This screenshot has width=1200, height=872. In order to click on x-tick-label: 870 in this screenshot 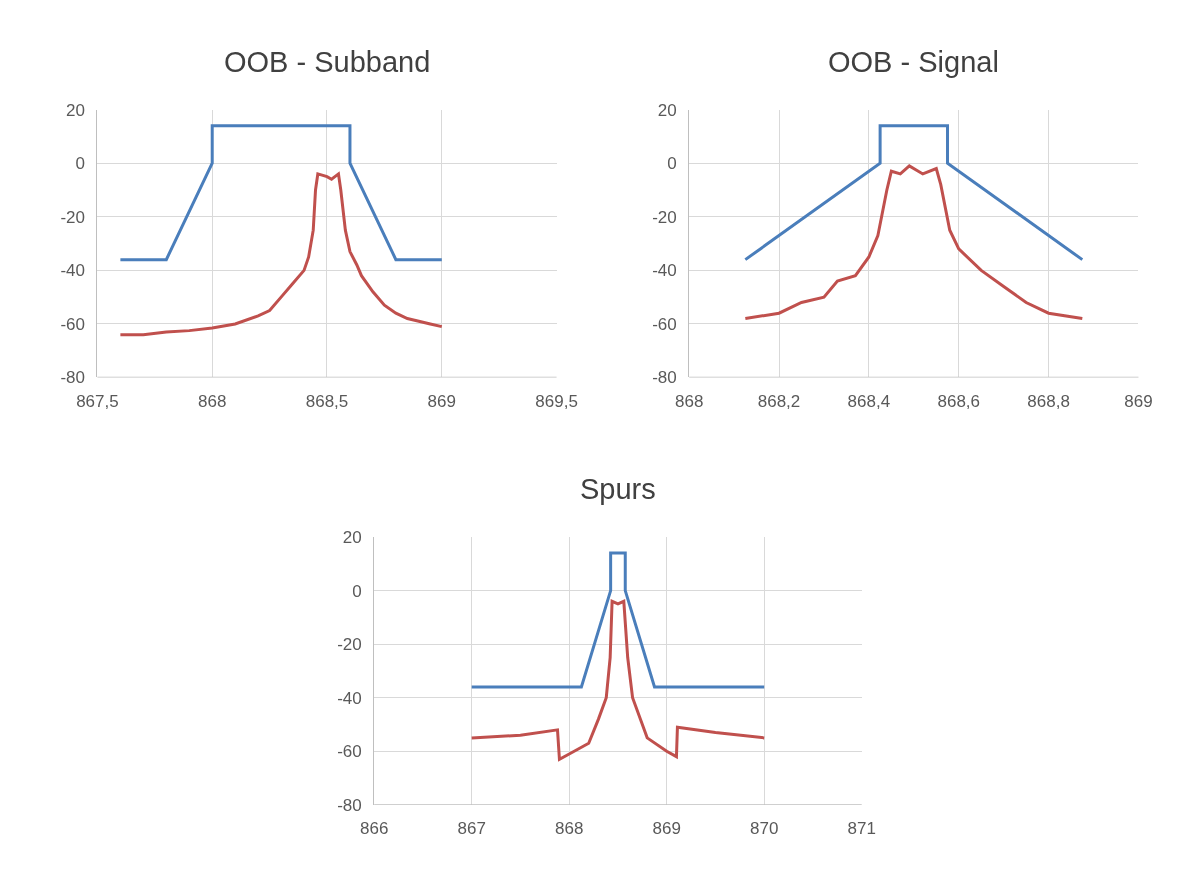, I will do `click(764, 829)`.